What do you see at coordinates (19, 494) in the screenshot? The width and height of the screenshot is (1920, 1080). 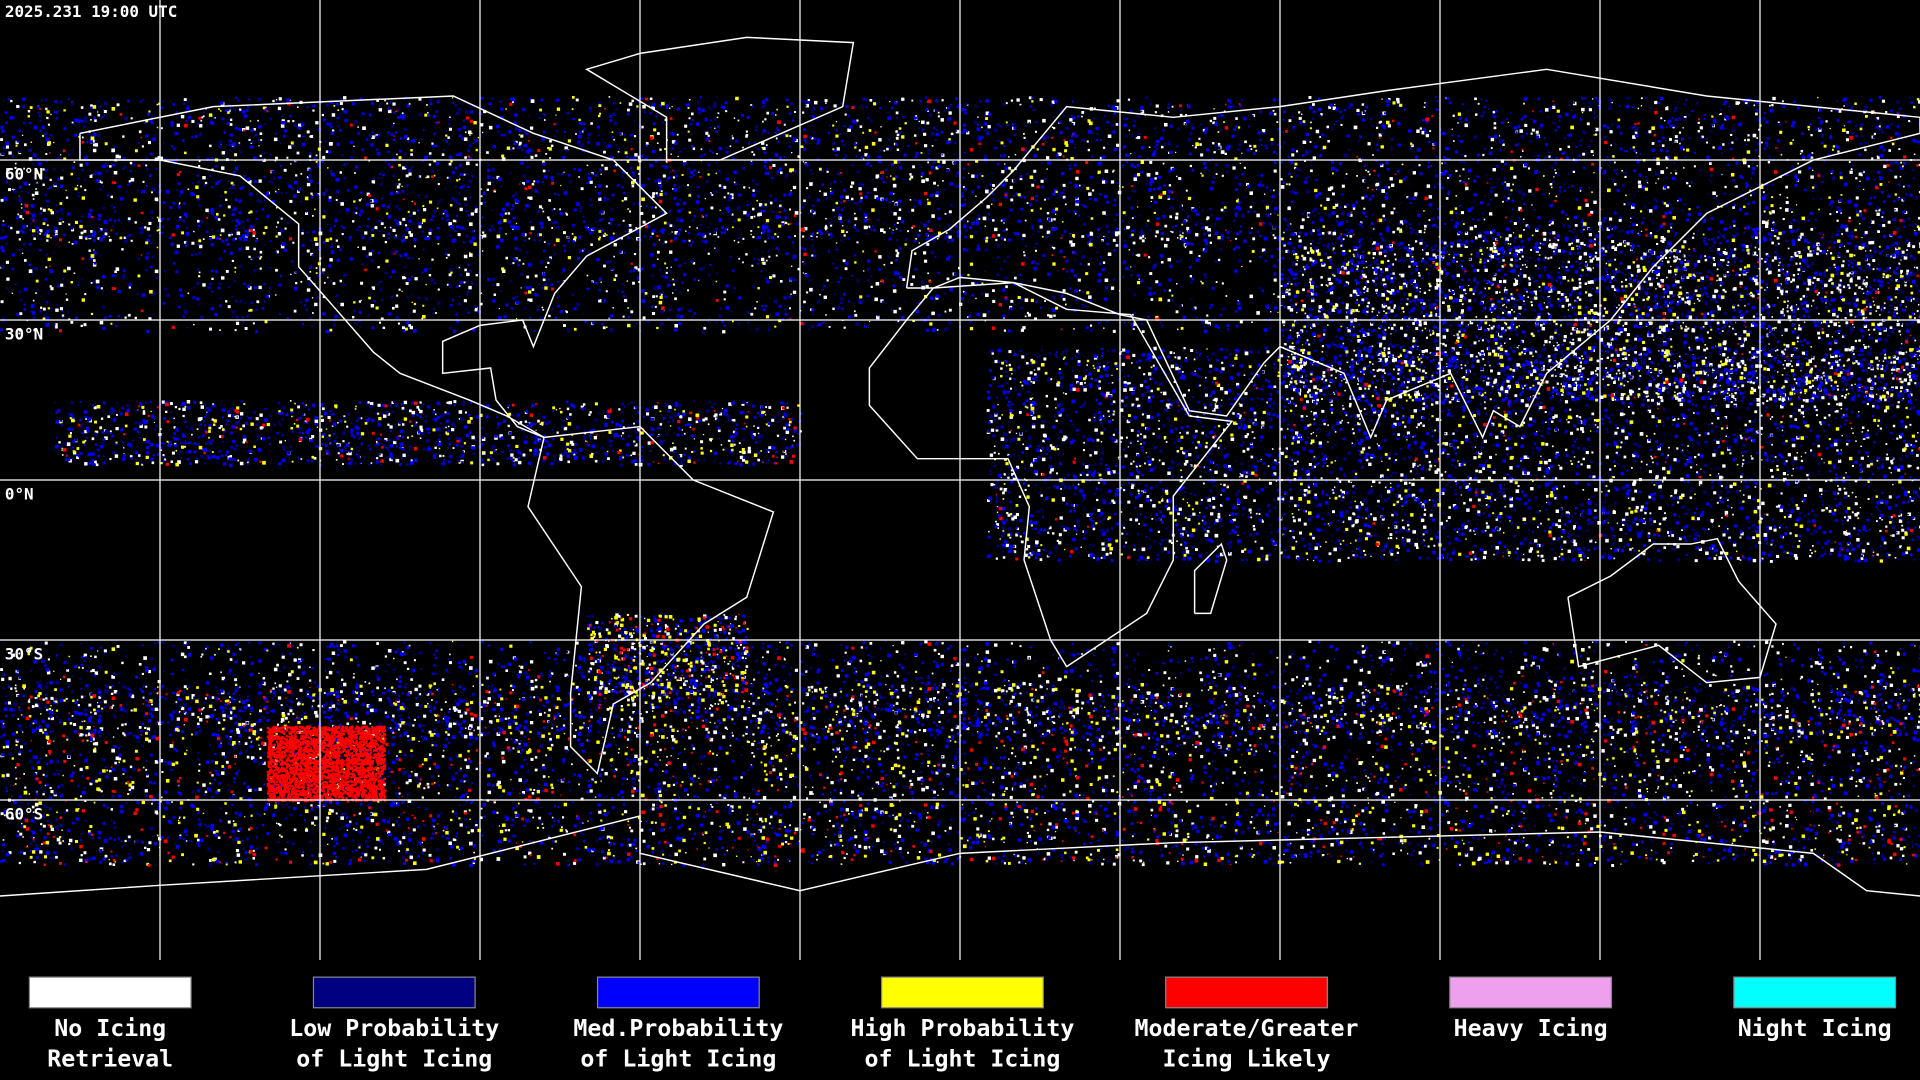 I see `lat-label: 0°N` at bounding box center [19, 494].